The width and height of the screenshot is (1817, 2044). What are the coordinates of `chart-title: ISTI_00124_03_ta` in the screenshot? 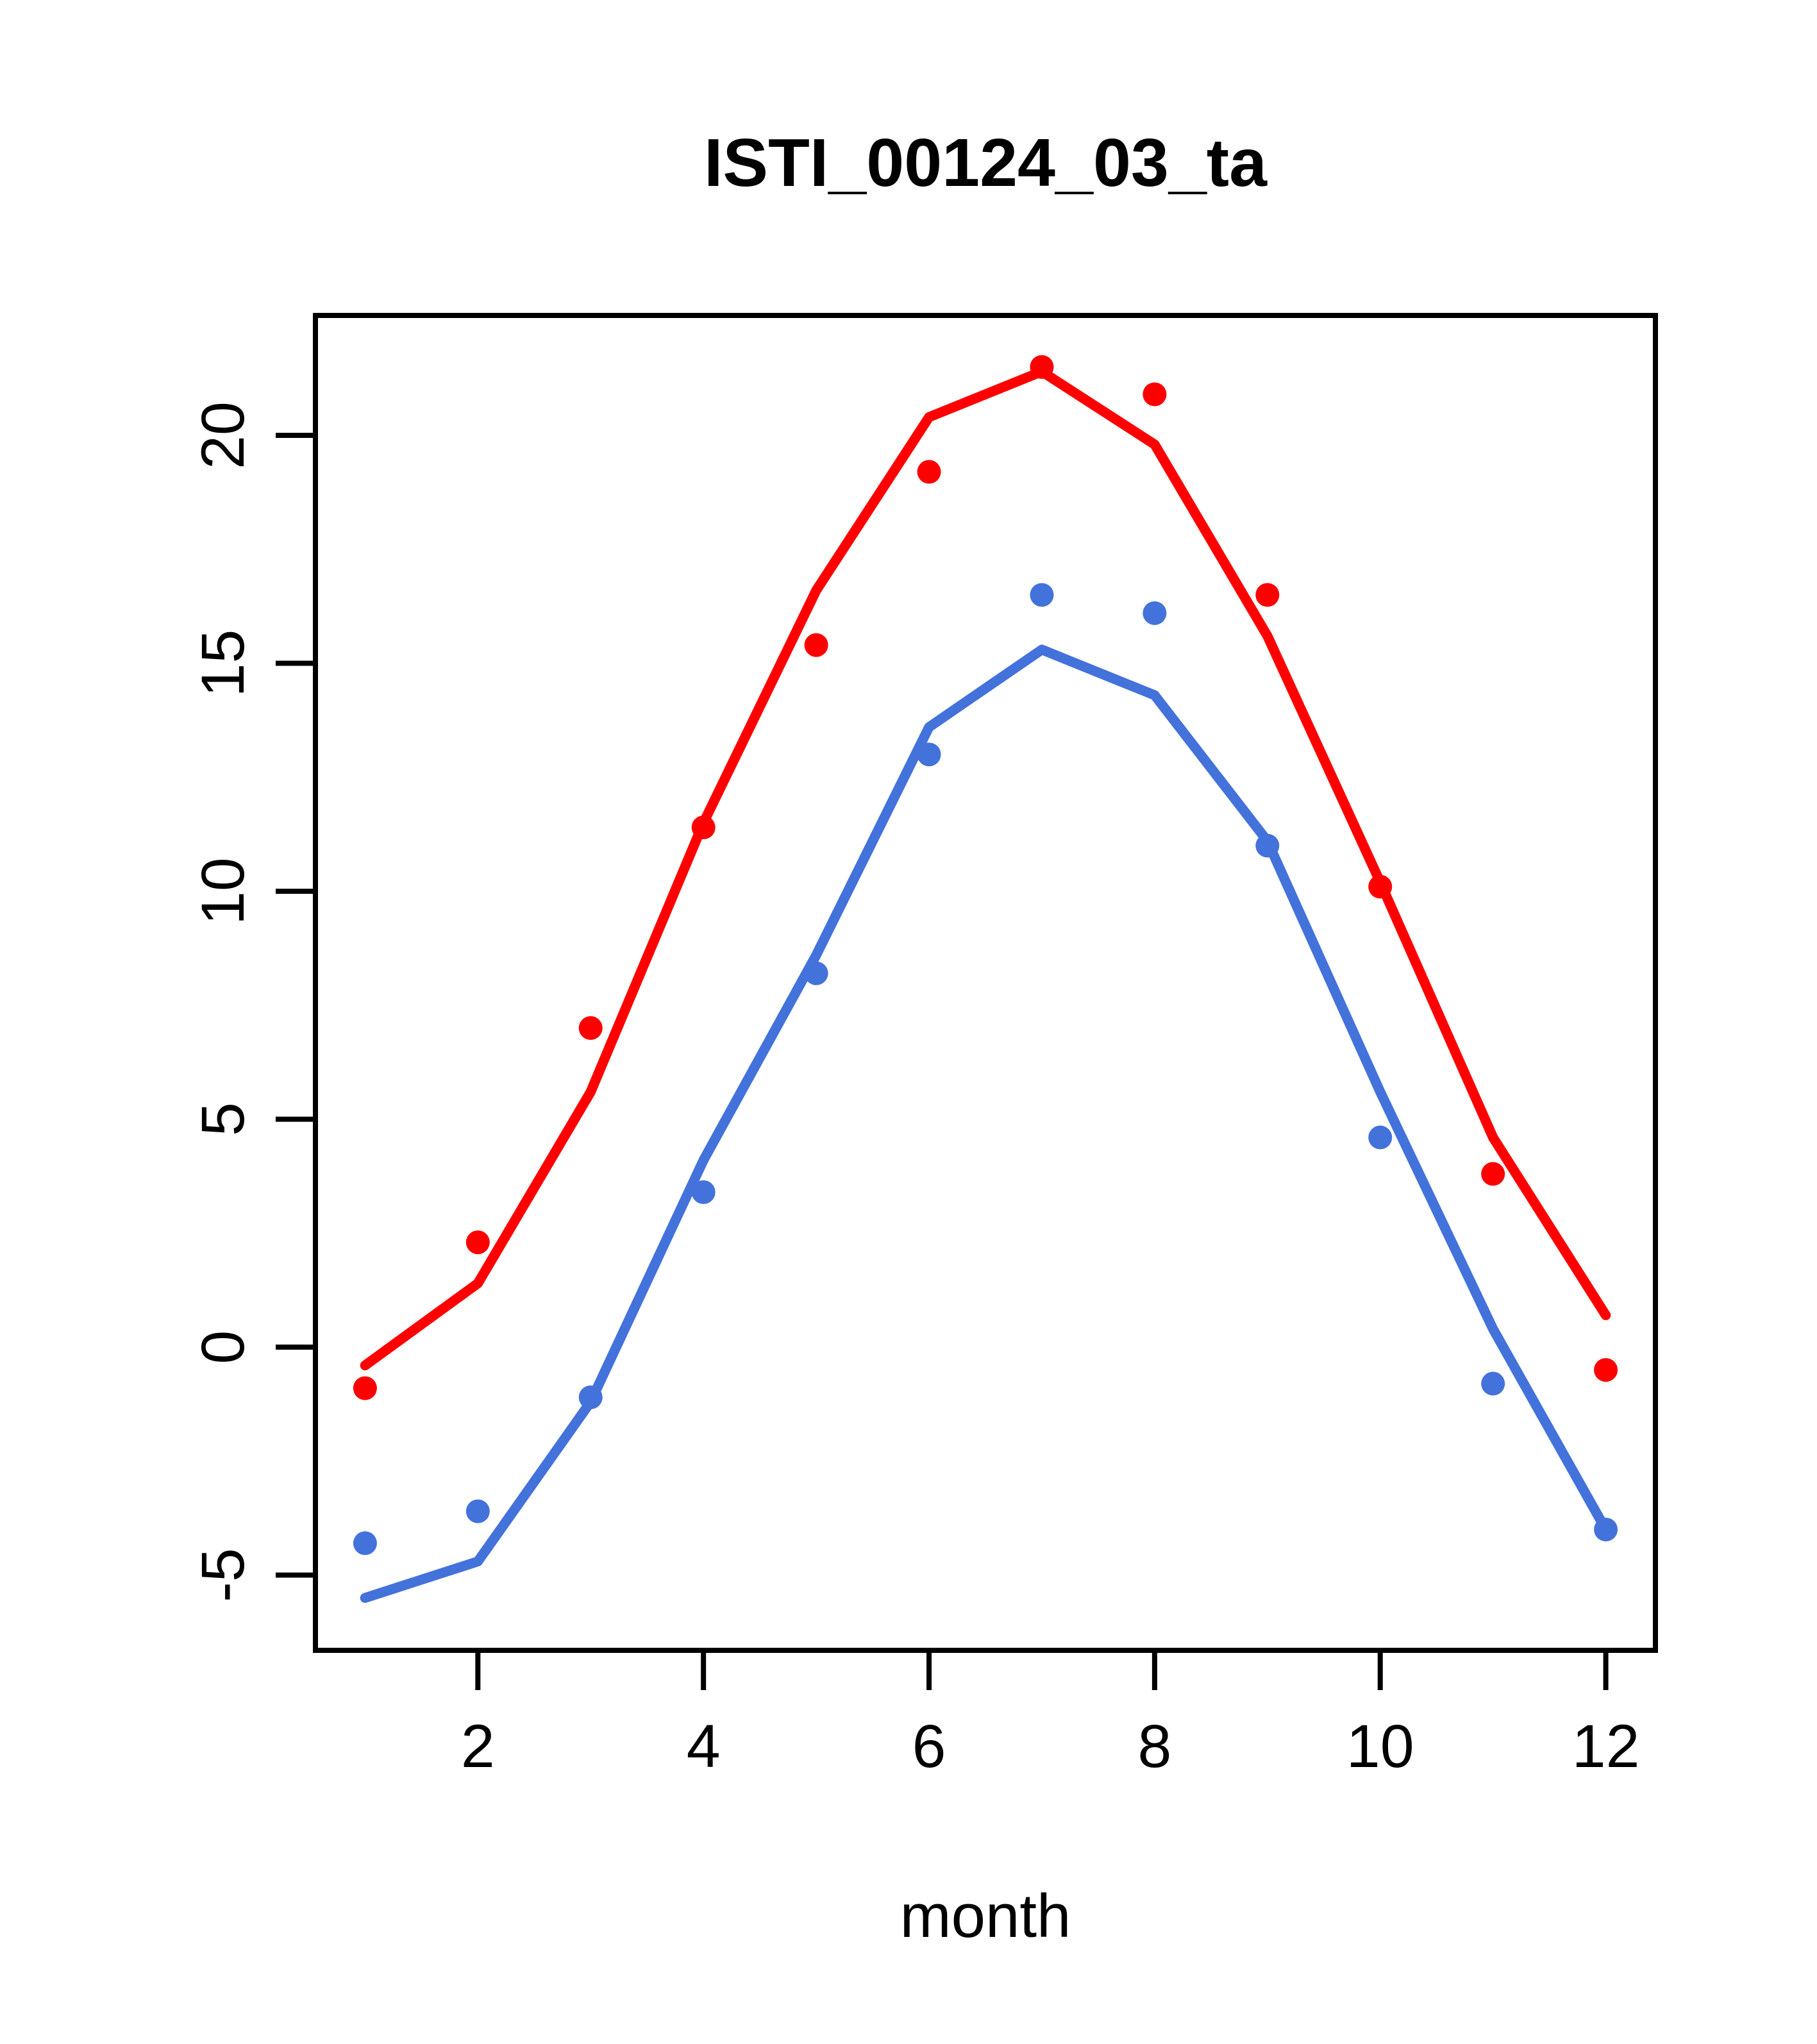 It's located at (986, 163).